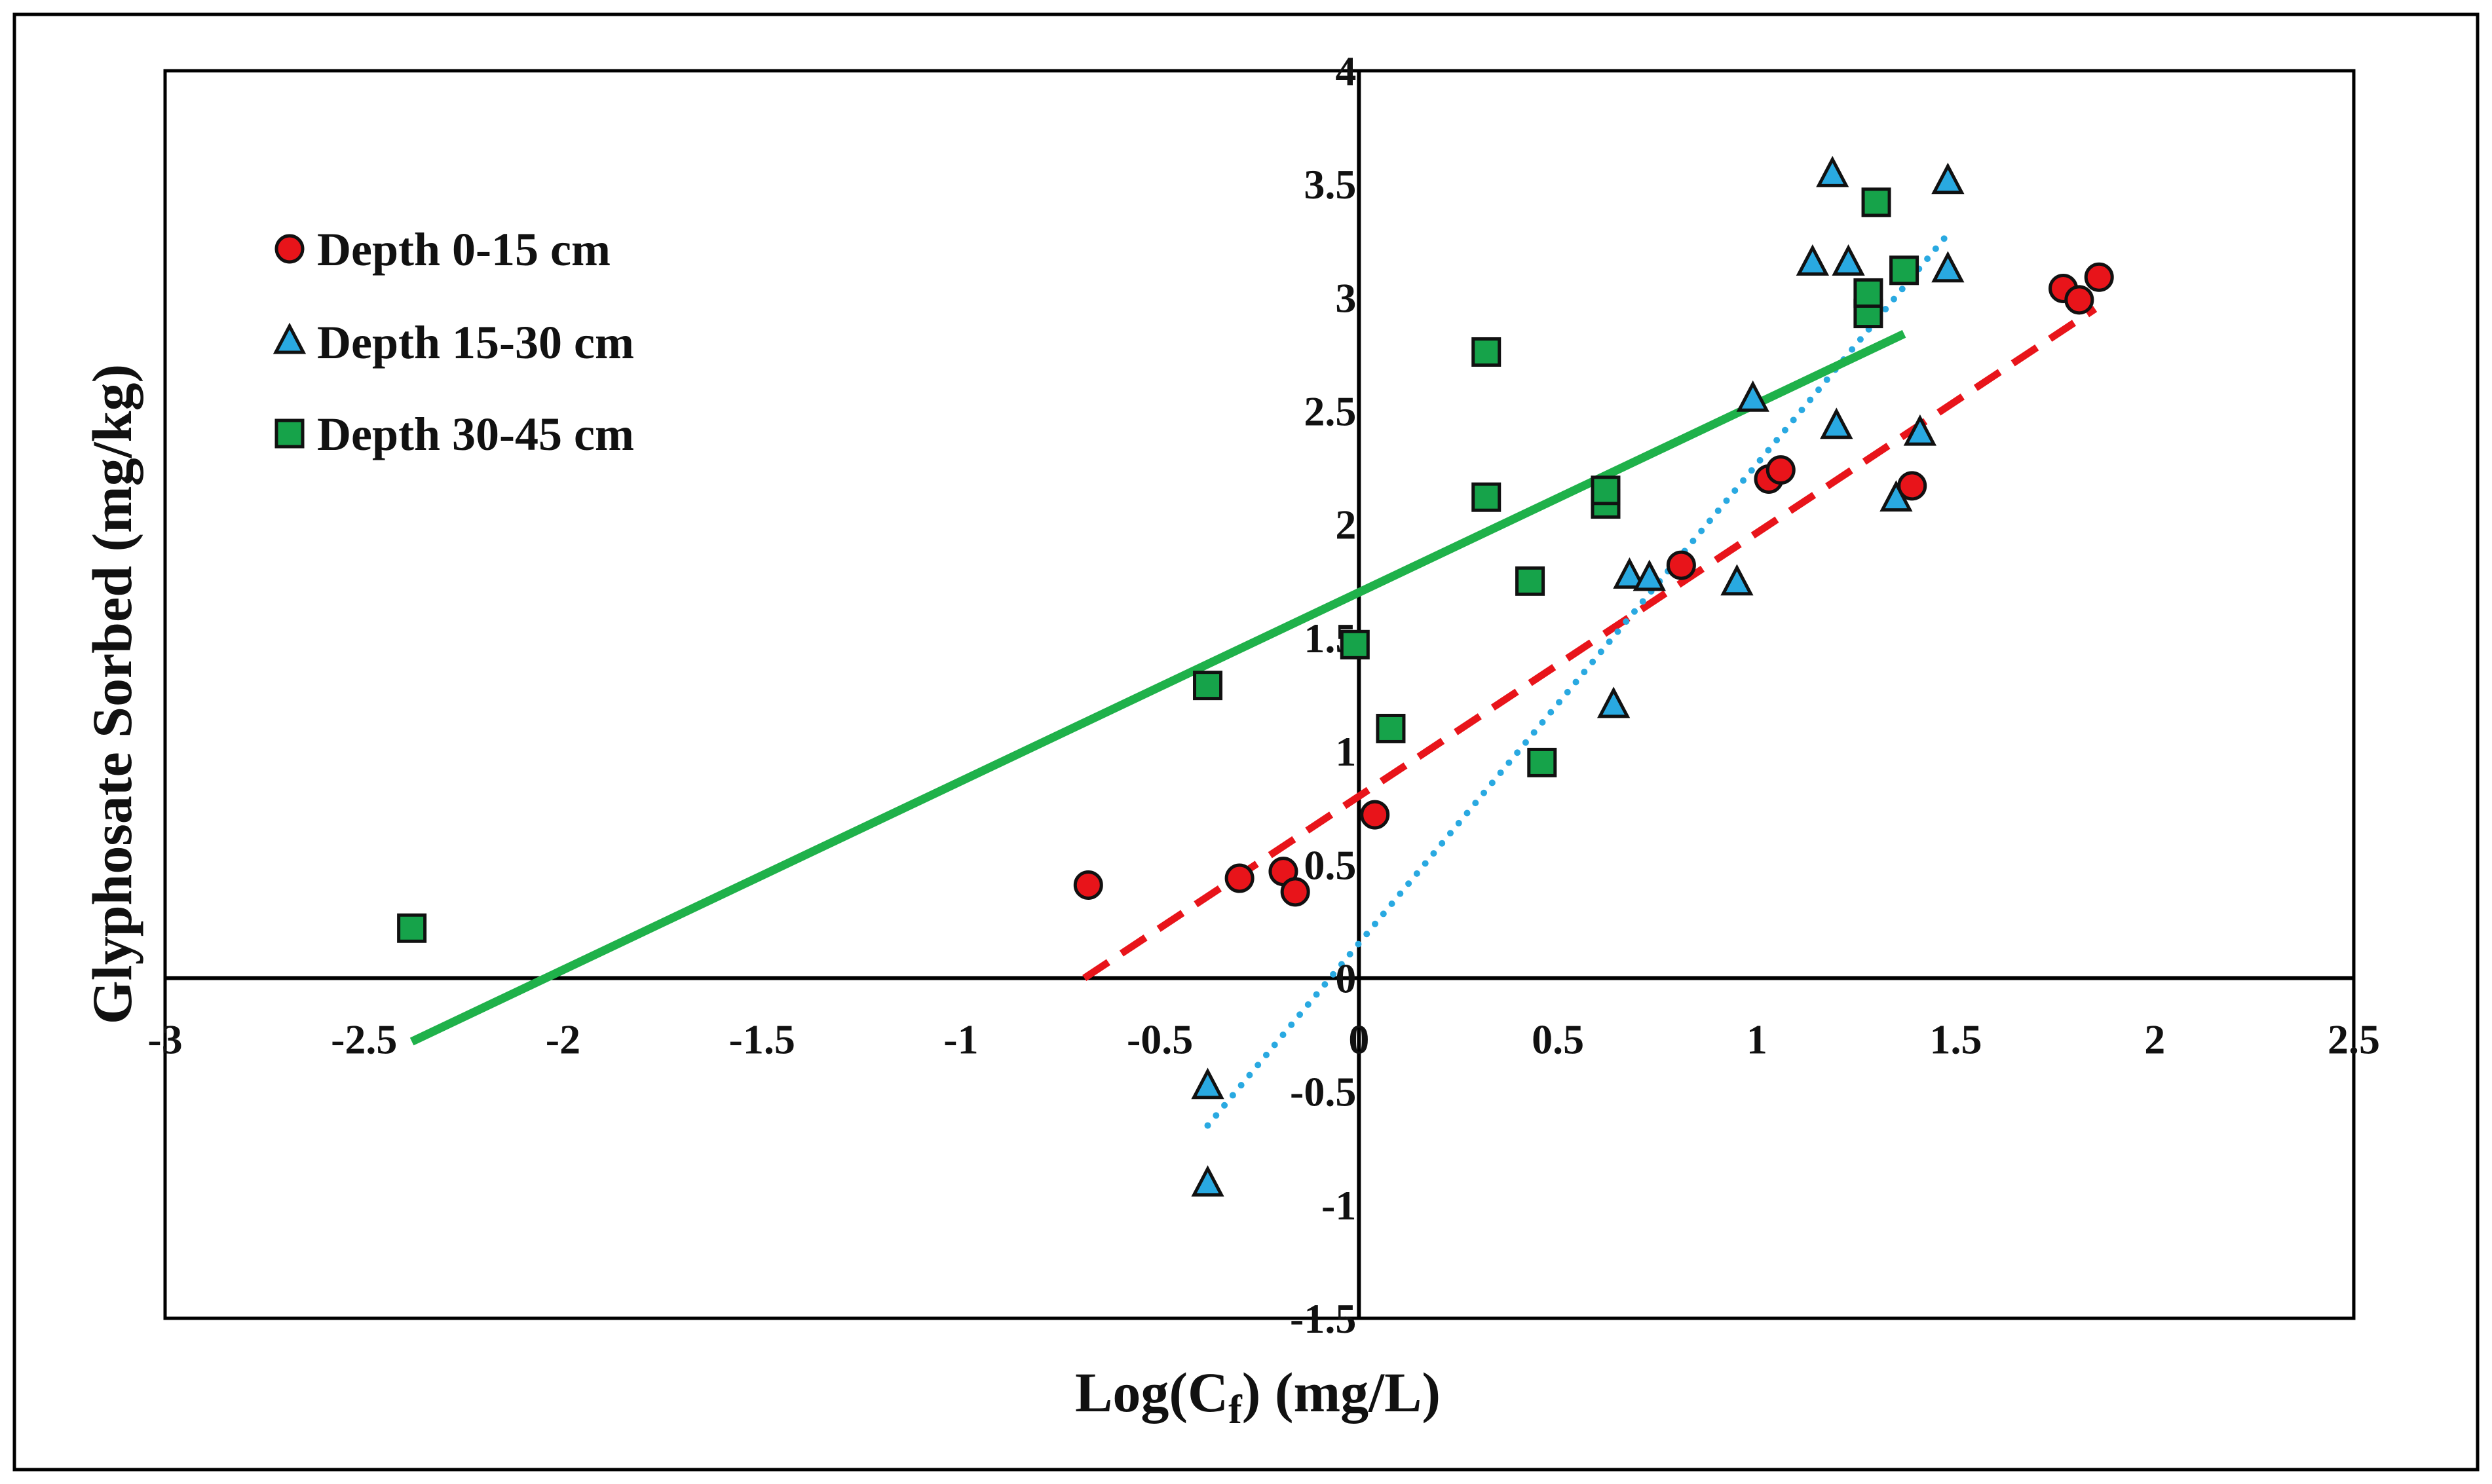 The height and width of the screenshot is (1484, 2492). What do you see at coordinates (1323, 1092) in the screenshot?
I see `y-tick-label: -0.5` at bounding box center [1323, 1092].